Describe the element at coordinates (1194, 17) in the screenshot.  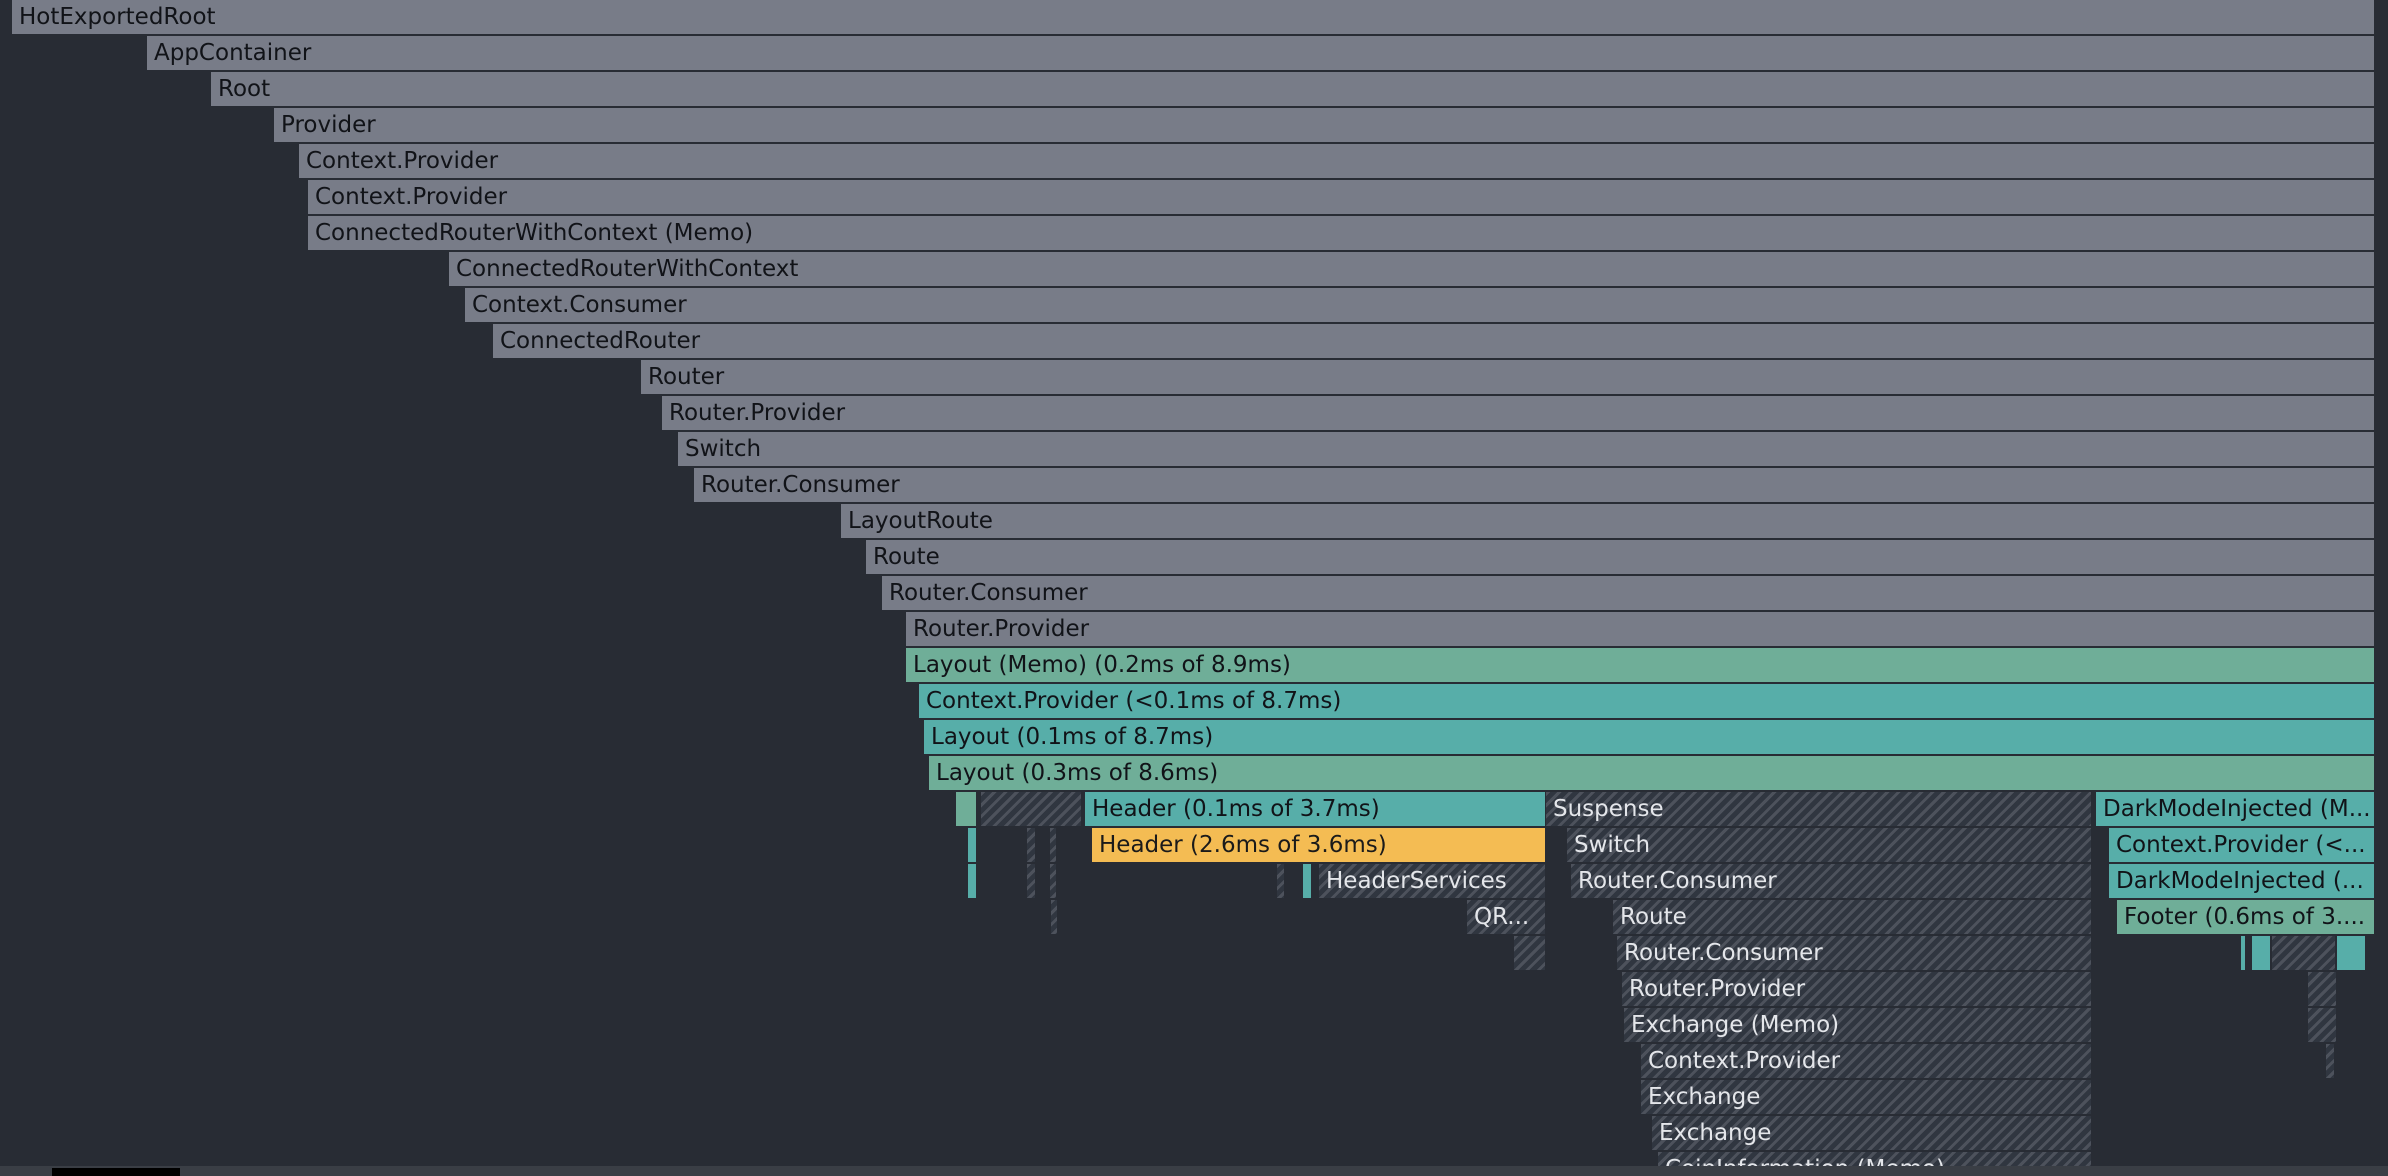
I see `flamegraph-bar: HotExportedRoot` at that location.